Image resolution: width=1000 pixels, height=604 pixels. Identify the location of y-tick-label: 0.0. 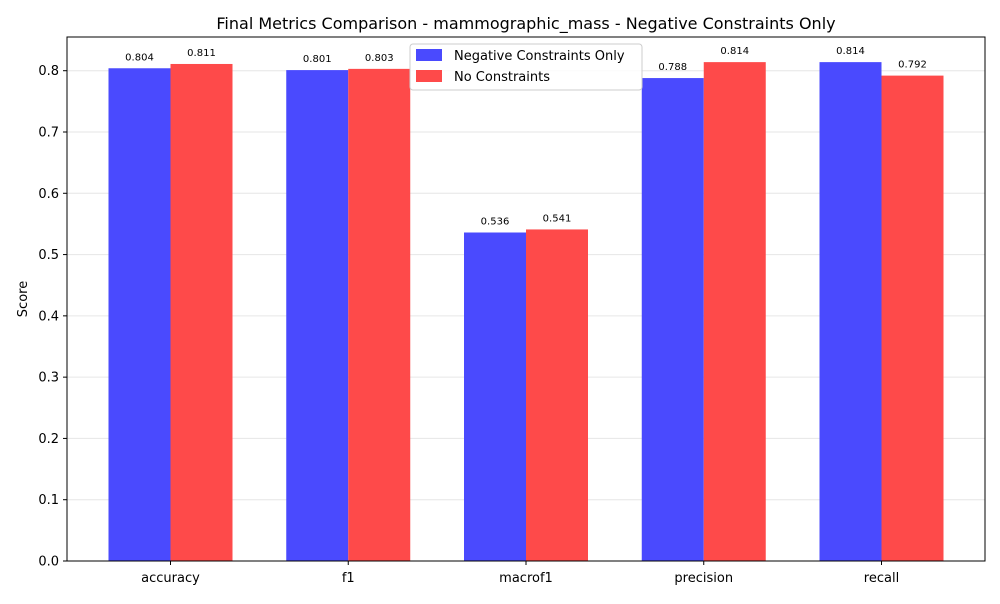
(48, 562).